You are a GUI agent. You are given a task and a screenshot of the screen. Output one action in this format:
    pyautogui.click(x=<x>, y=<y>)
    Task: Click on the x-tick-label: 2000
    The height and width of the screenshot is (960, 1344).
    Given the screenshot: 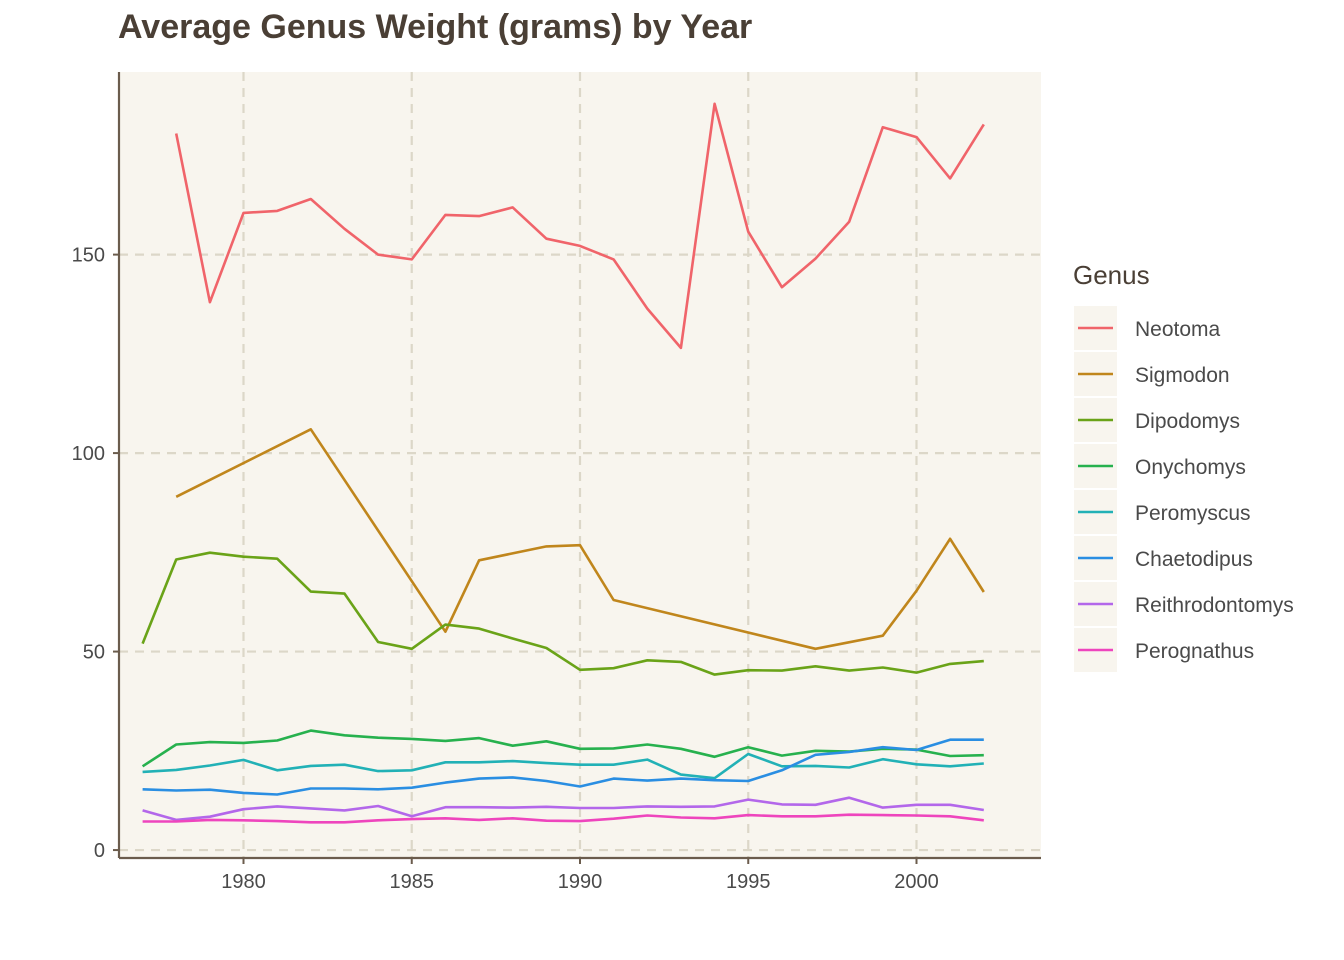 What is the action you would take?
    pyautogui.click(x=916, y=882)
    